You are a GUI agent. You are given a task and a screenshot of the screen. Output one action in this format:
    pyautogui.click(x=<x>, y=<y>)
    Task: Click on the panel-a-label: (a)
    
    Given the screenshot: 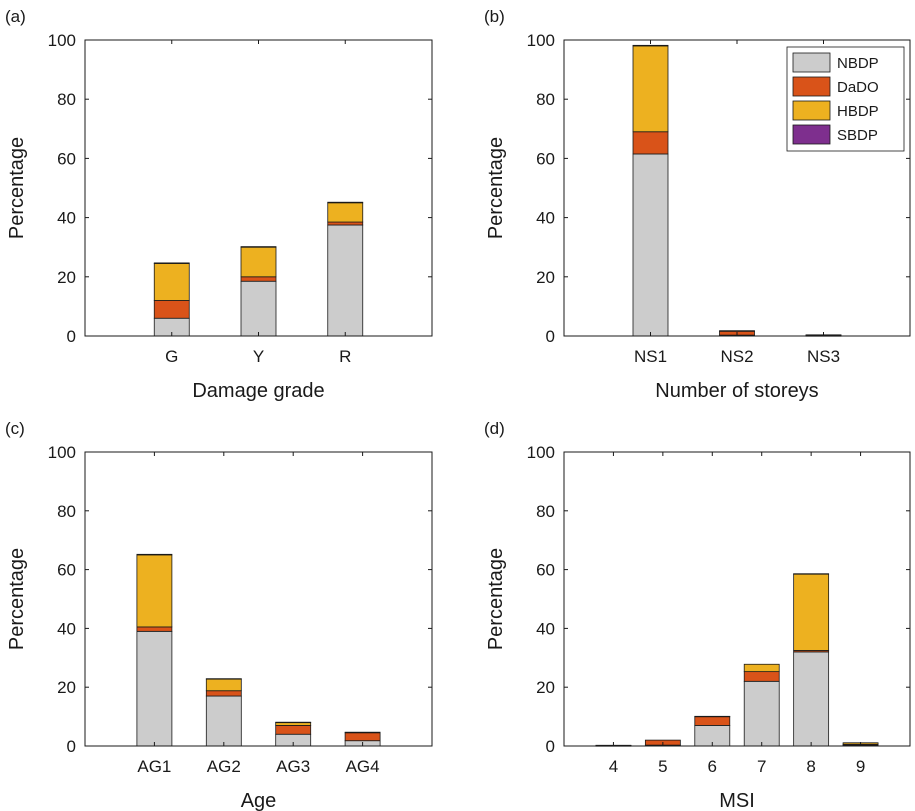 What is the action you would take?
    pyautogui.click(x=15, y=16)
    